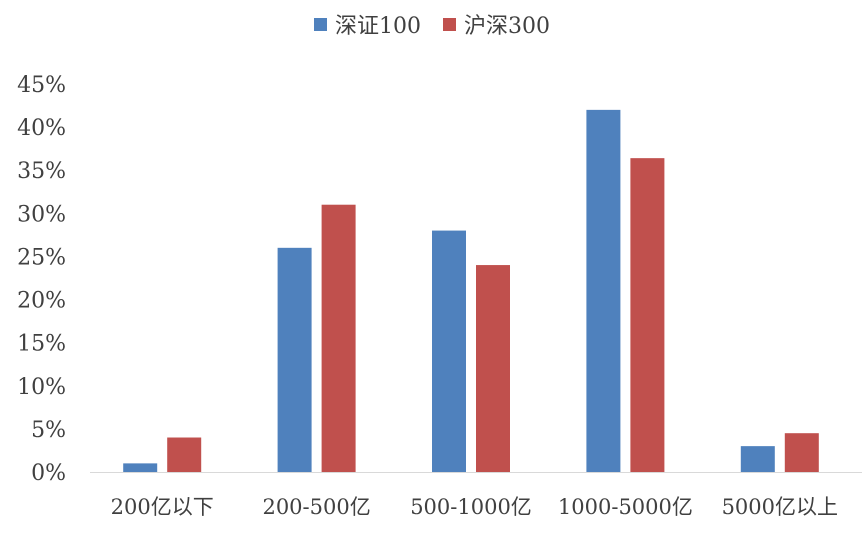 Image resolution: width=864 pixels, height=535 pixels. What do you see at coordinates (48, 430) in the screenshot?
I see `y-tick-label: 5%` at bounding box center [48, 430].